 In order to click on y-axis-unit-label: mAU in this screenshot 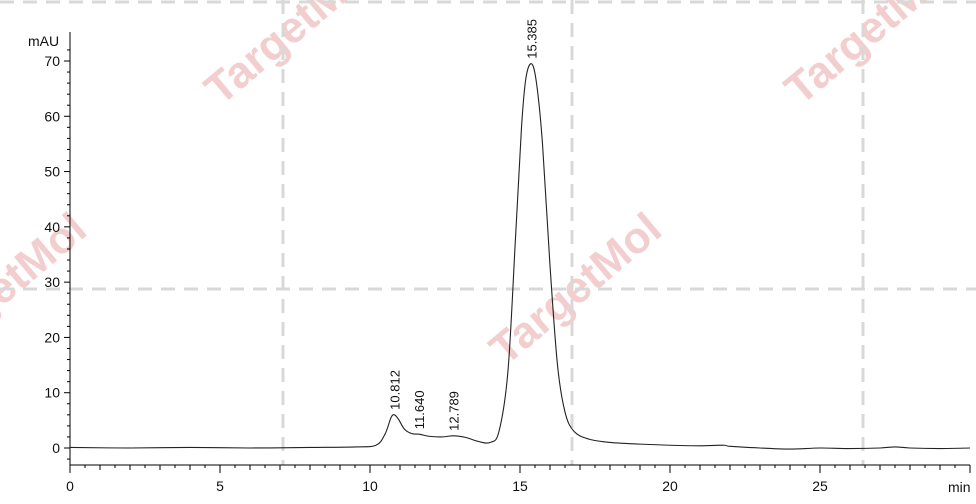, I will do `click(43, 41)`.